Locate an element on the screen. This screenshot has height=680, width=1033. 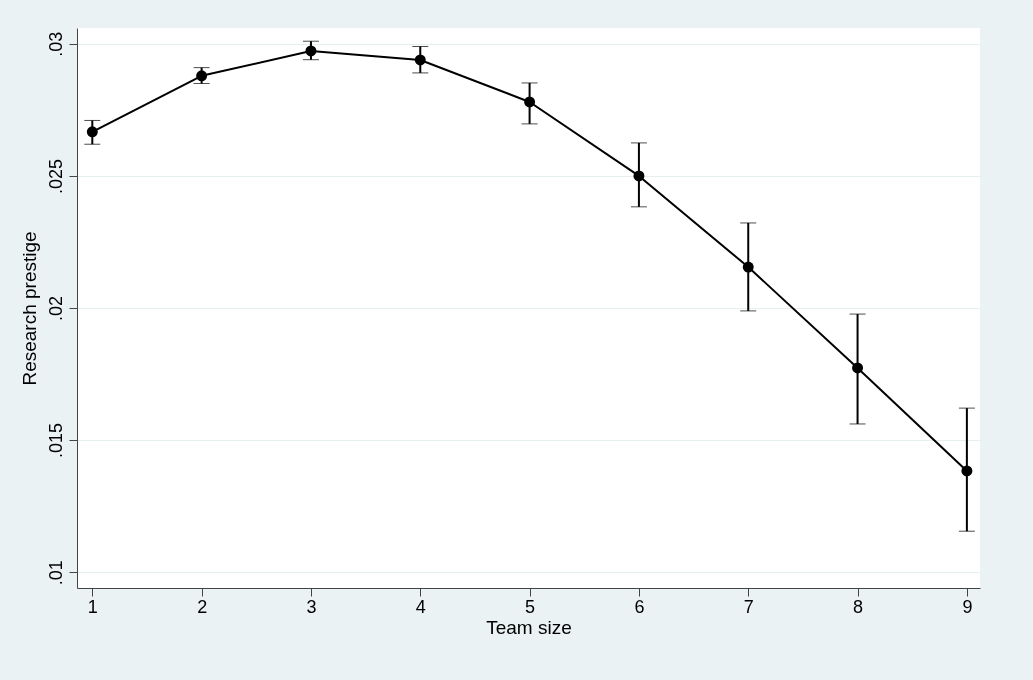
y-tick-label: .03 is located at coordinates (55, 44).